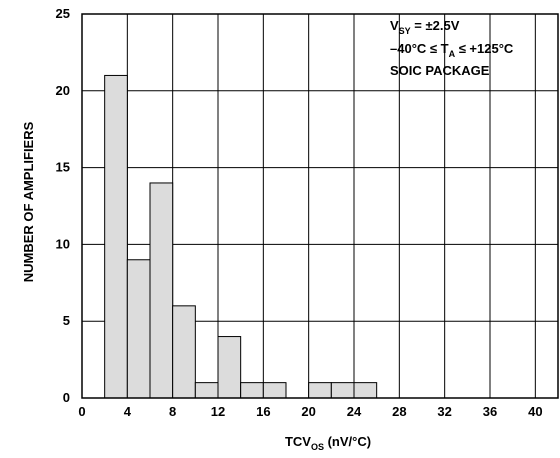 The height and width of the screenshot is (458, 560). I want to click on x-tick-label: 16, so click(263, 411).